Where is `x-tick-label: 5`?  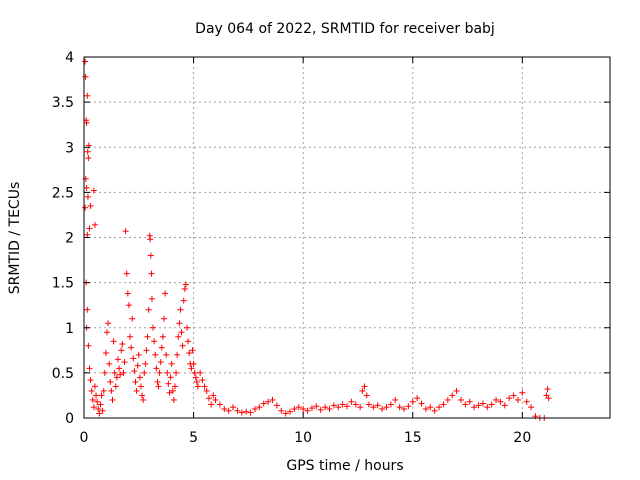
x-tick-label: 5 is located at coordinates (193, 438).